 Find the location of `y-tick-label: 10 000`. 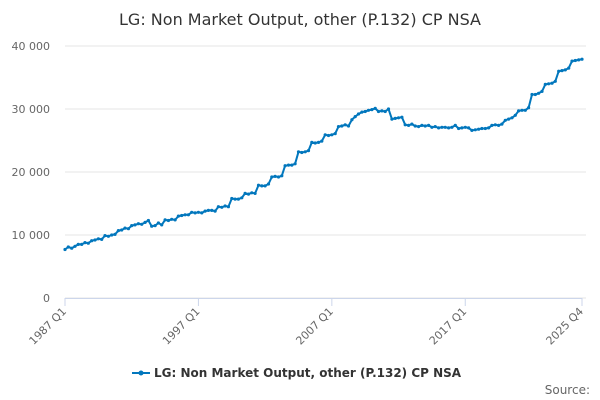

y-tick-label: 10 000 is located at coordinates (31, 235).